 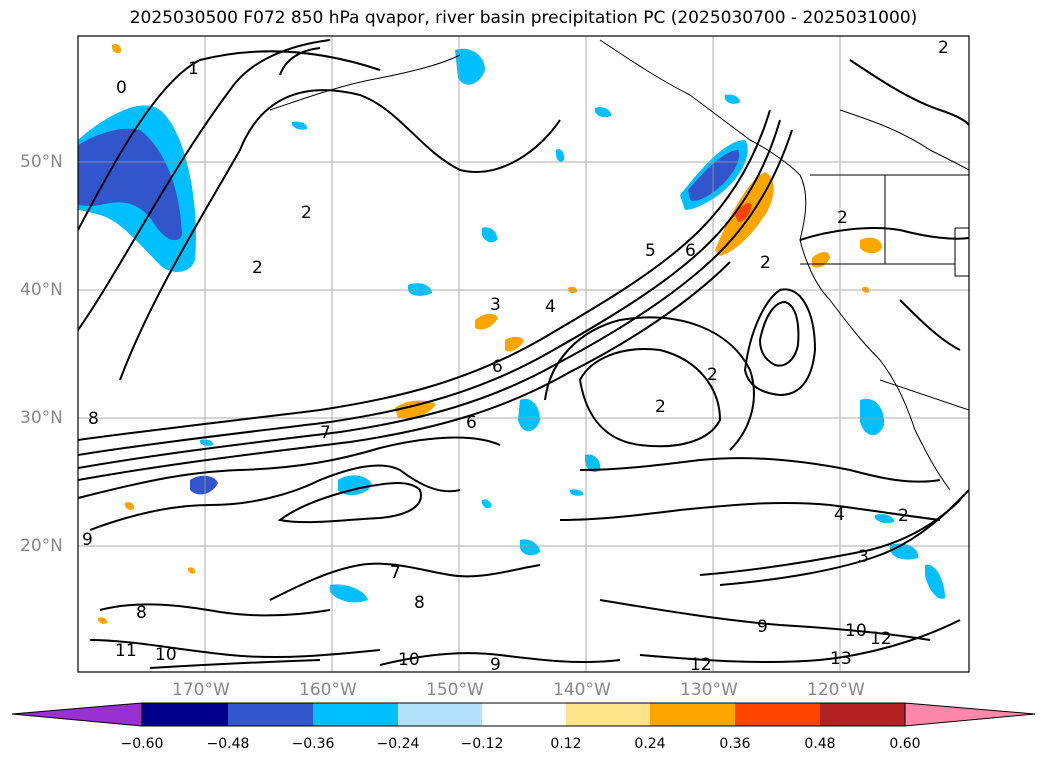 What do you see at coordinates (121, 88) in the screenshot?
I see `contour-label: 0` at bounding box center [121, 88].